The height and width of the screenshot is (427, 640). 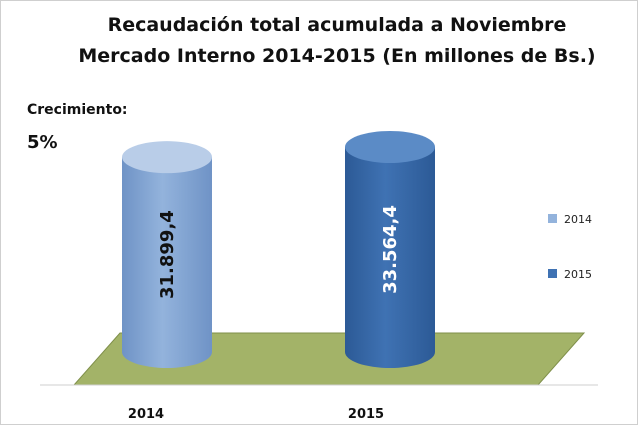 I want to click on bar-2014: 31.899,4, so click(x=167, y=254).